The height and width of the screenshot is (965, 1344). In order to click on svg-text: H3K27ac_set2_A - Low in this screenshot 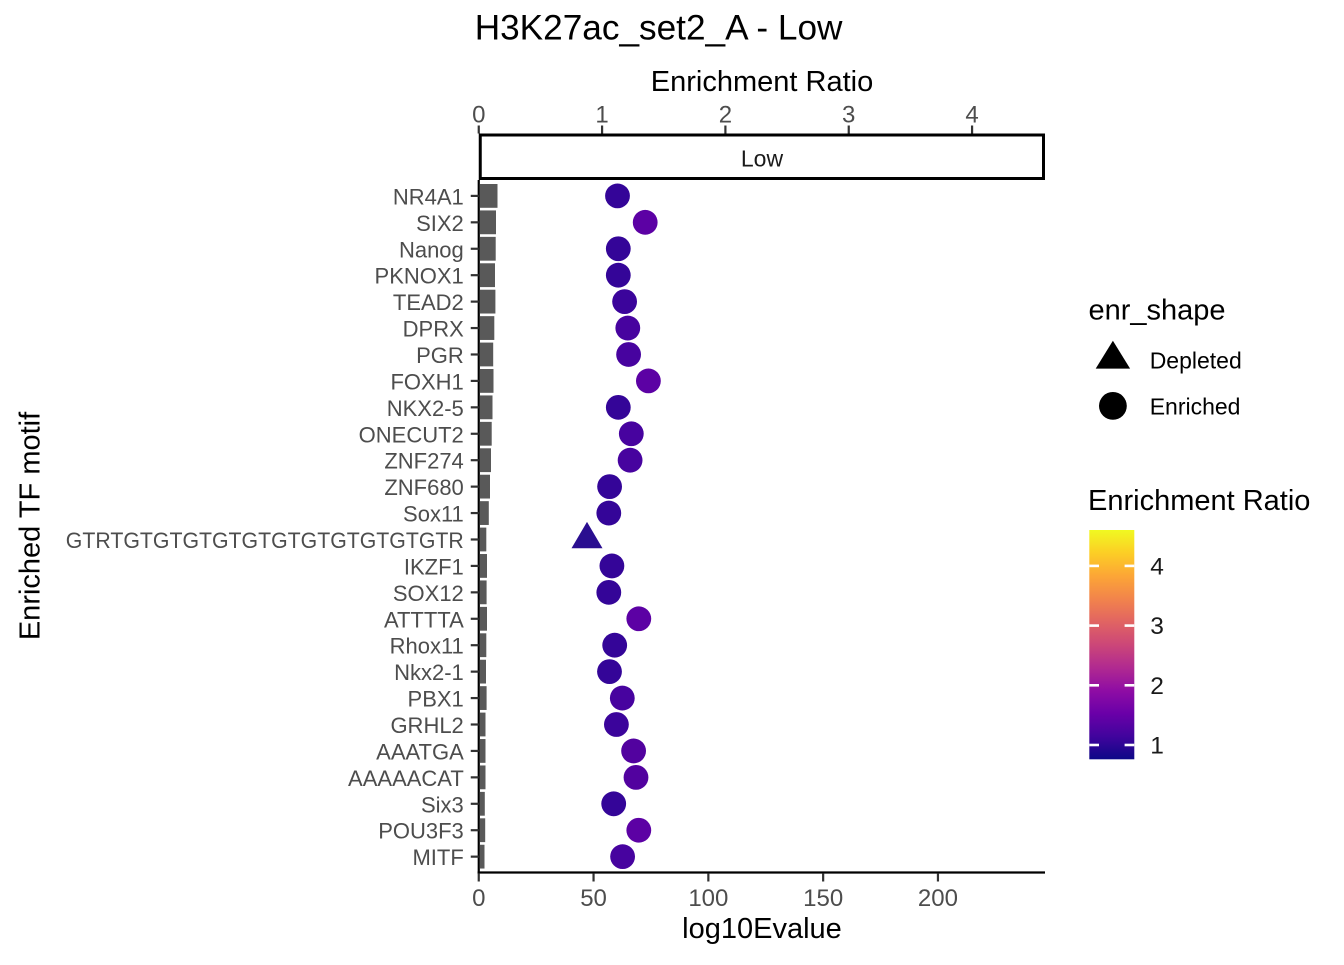, I will do `click(659, 28)`.